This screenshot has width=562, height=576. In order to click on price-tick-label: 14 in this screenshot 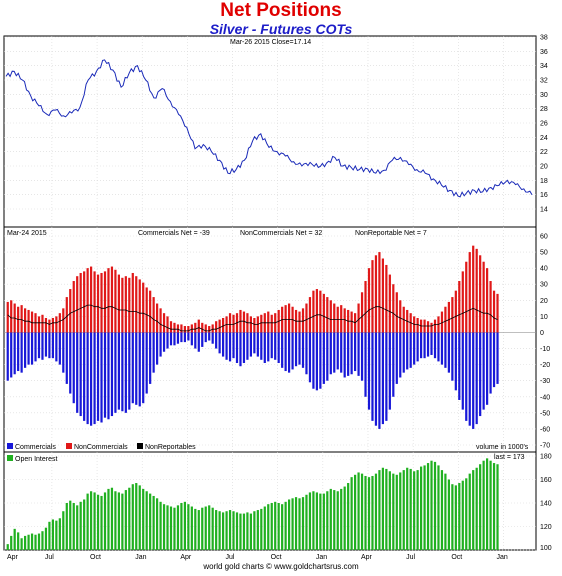, I will do `click(544, 210)`.